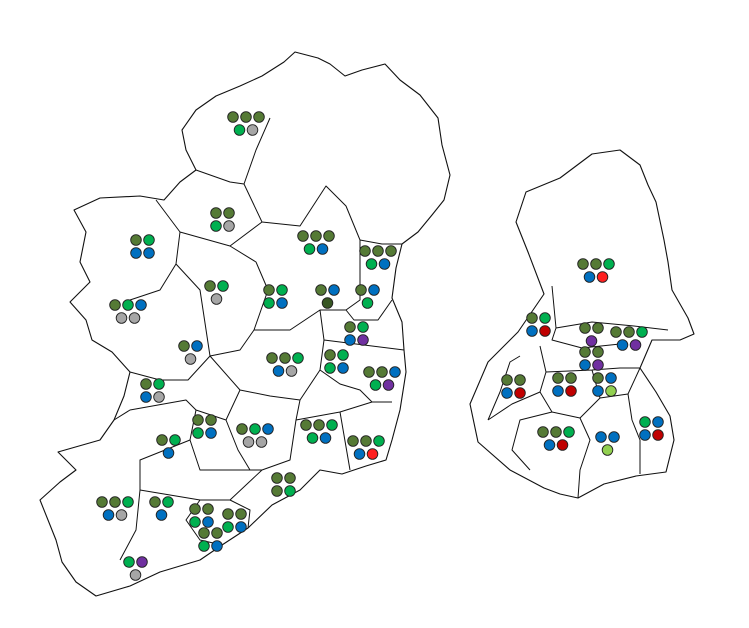 The height and width of the screenshot is (628, 749). I want to click on dublin-seat-dots, so click(582, 357).